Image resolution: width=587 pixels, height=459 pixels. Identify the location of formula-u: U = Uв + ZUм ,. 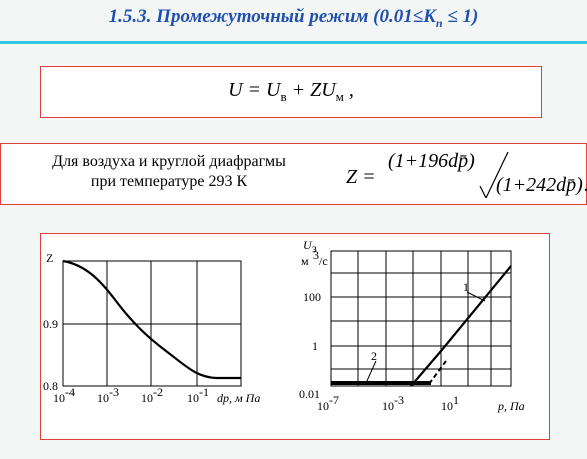
(291, 92).